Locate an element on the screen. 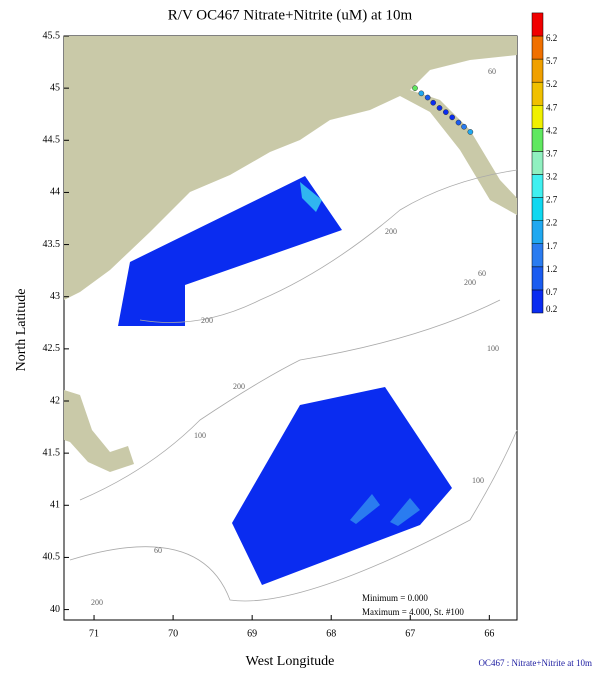 The image size is (597, 677). colorbar-label: 3.2 is located at coordinates (551, 177).